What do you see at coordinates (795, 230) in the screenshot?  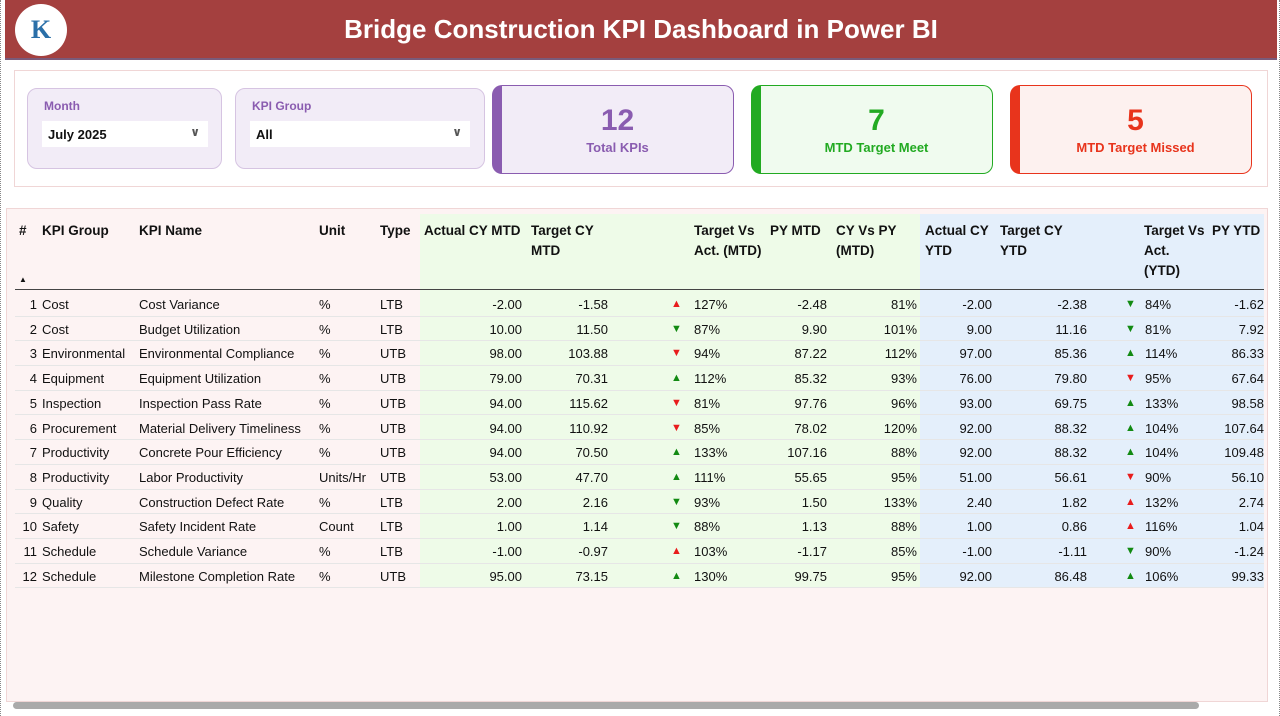 I see `column-header: PY MTD` at bounding box center [795, 230].